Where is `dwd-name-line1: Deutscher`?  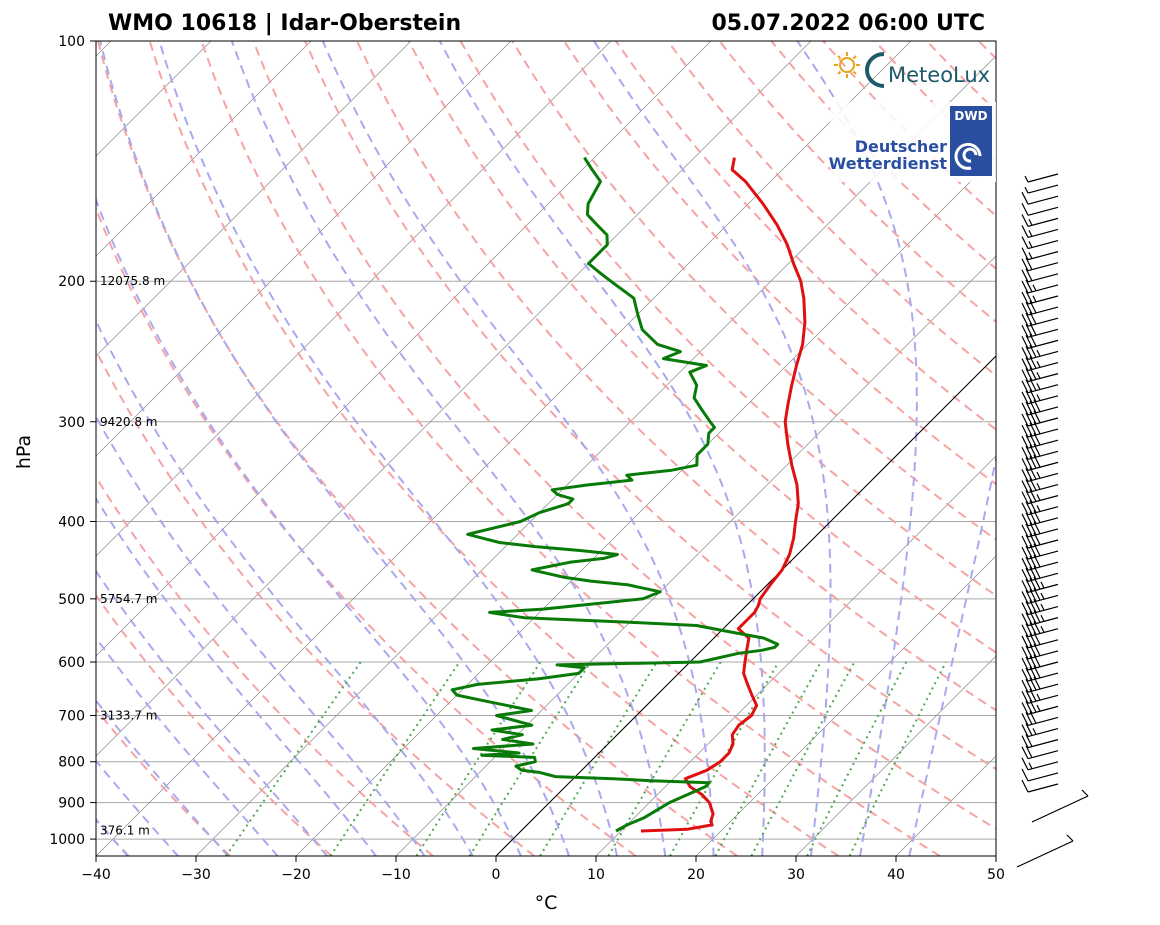
dwd-name-line1: Deutscher is located at coordinates (901, 146).